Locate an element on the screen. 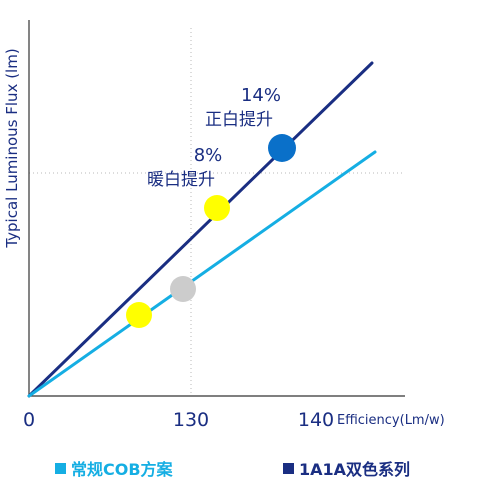  annotation-percent: 14% is located at coordinates (261, 95).